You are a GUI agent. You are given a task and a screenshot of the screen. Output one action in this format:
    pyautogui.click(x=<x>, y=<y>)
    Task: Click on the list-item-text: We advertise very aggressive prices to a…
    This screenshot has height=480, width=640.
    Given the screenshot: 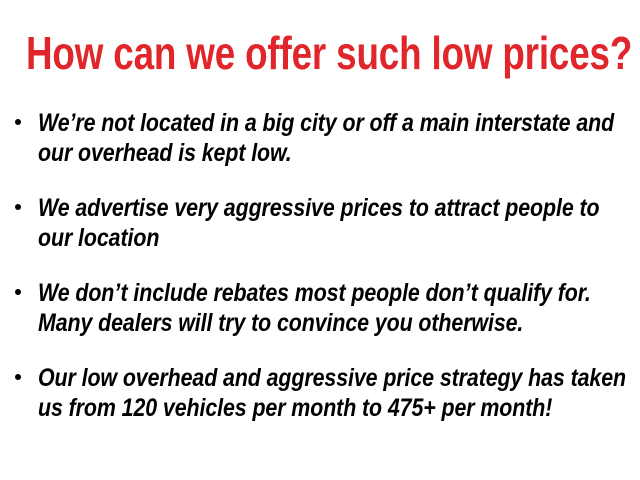 What is the action you would take?
    pyautogui.click(x=319, y=223)
    